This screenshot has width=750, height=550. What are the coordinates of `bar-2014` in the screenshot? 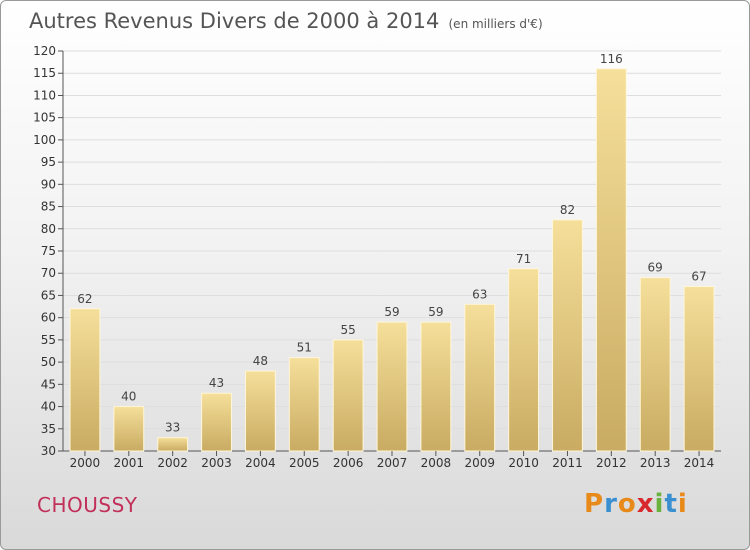 It's located at (699, 369).